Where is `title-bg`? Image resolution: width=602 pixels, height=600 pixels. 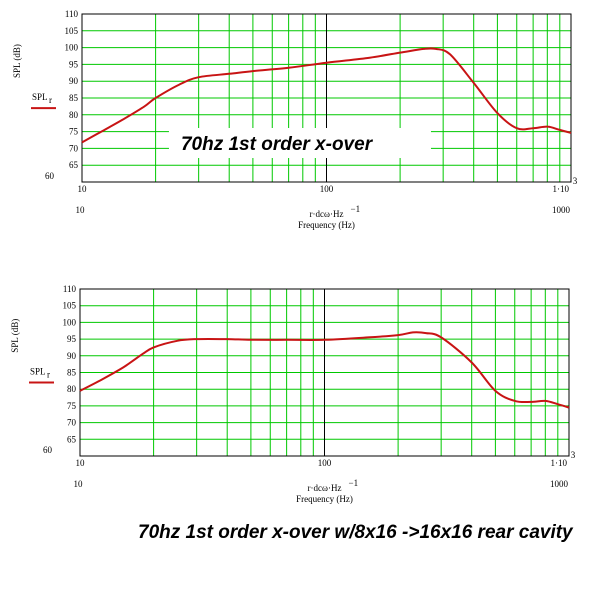
title-bg is located at coordinates (299, 143).